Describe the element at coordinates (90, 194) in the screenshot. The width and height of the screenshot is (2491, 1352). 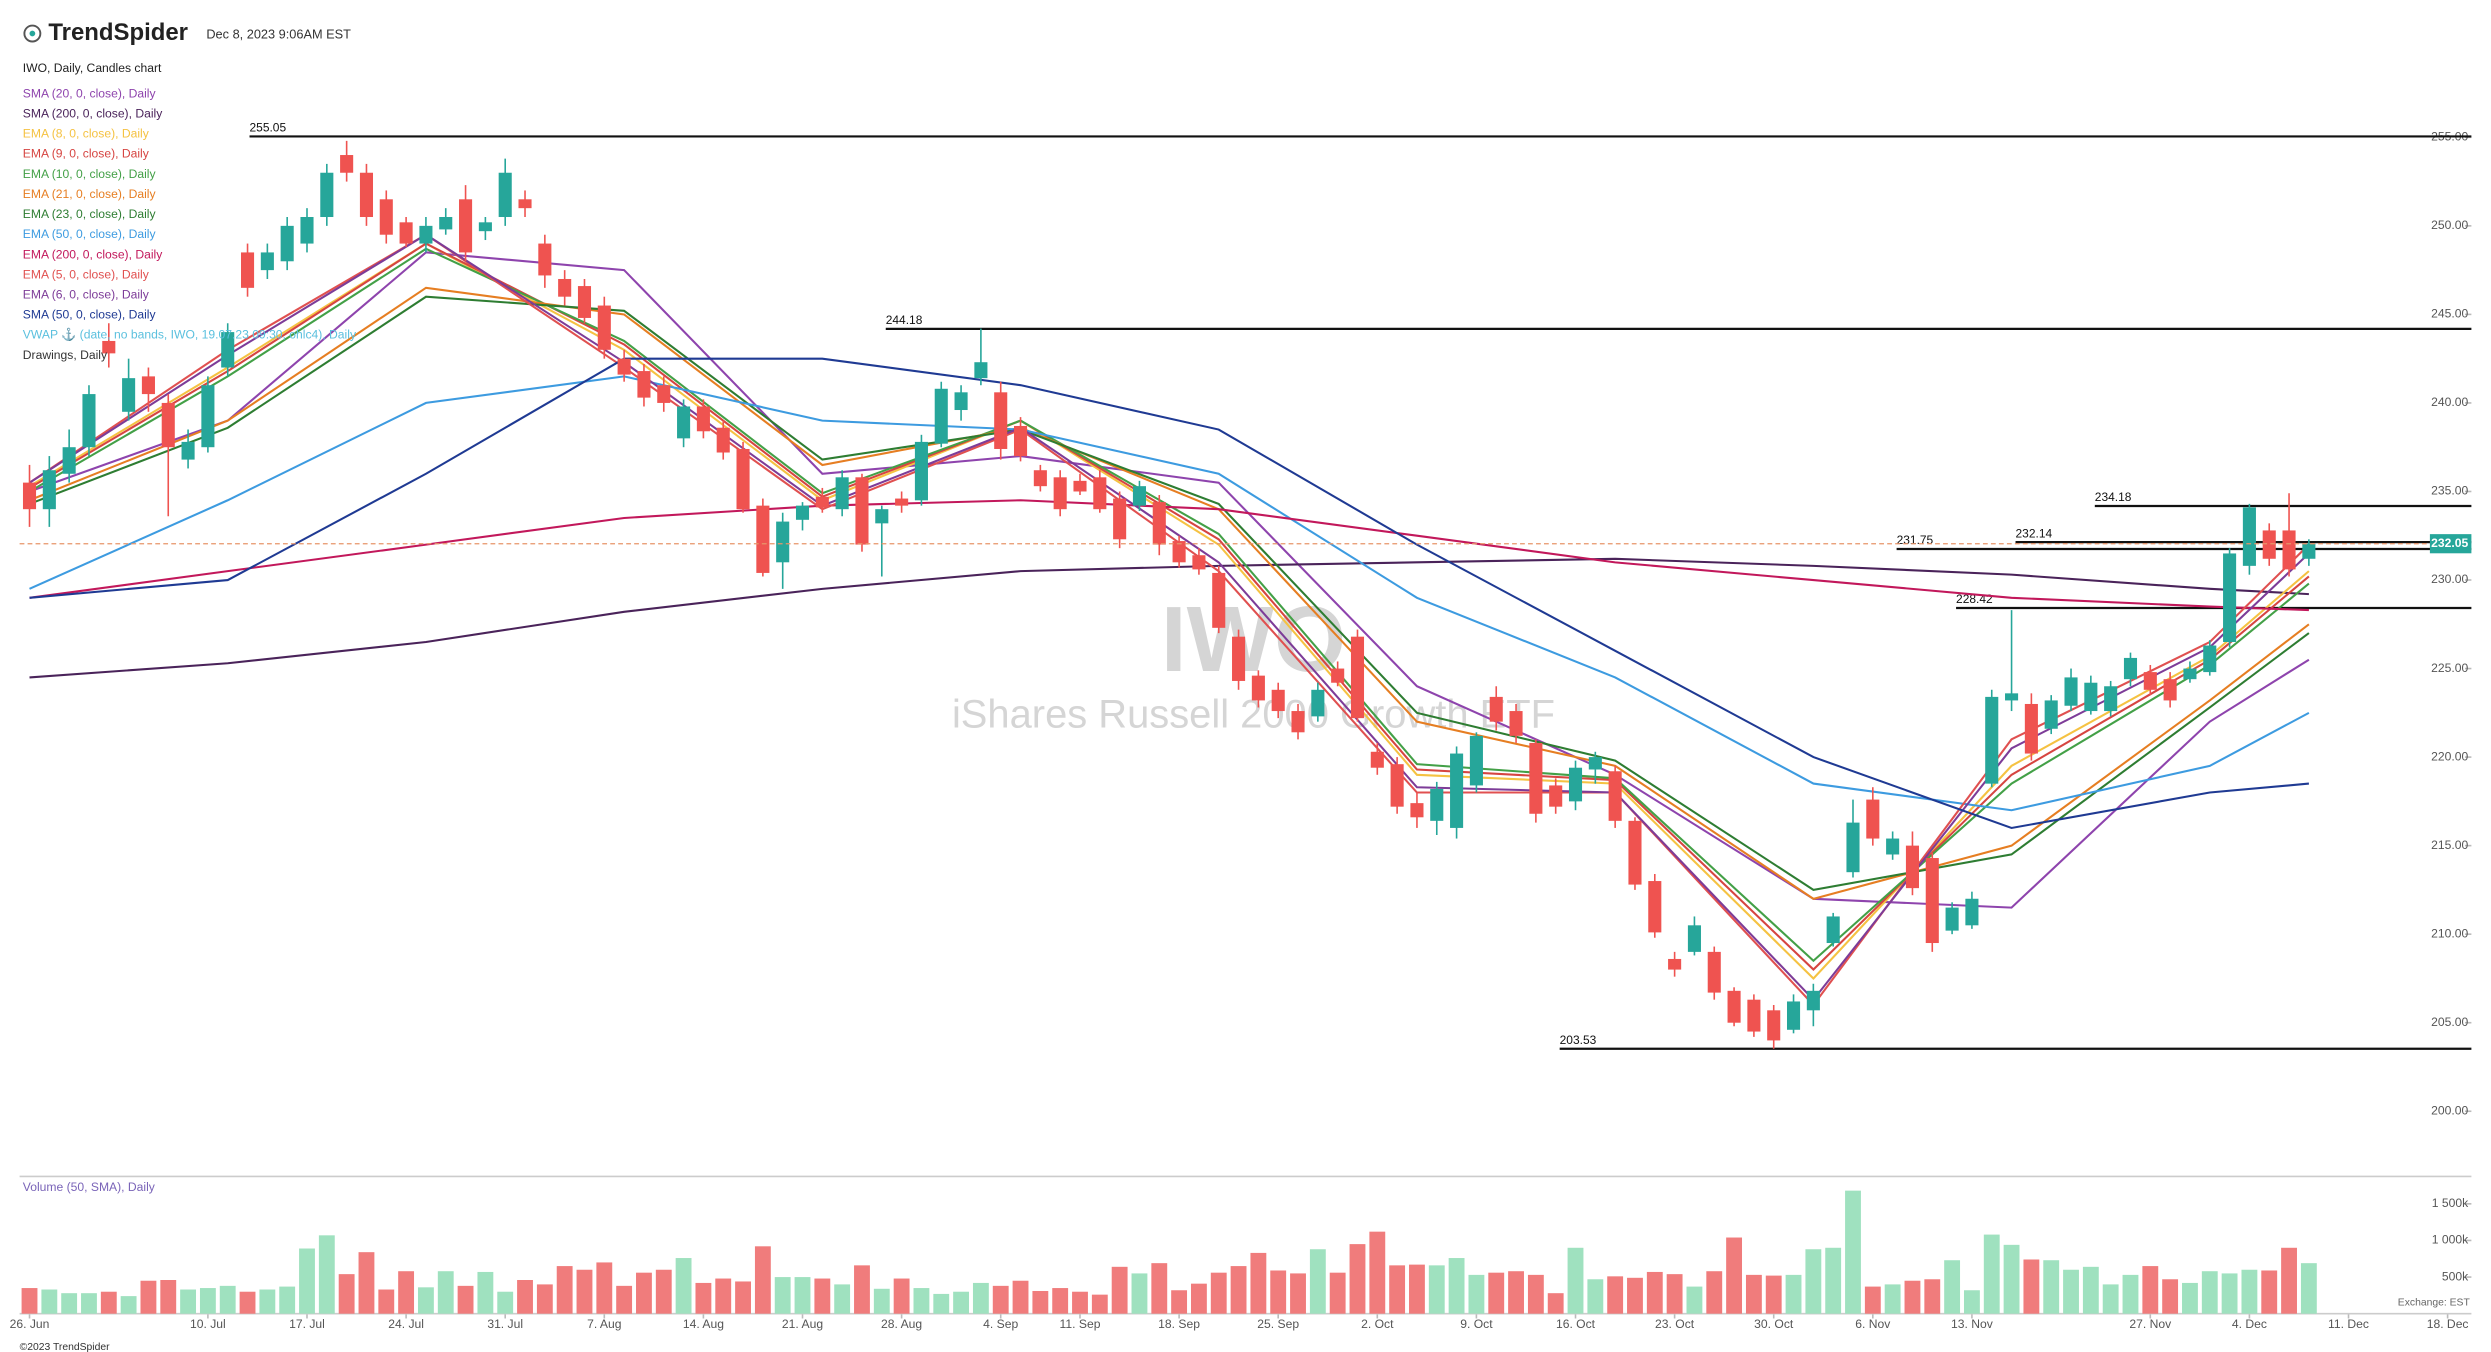
I see `legend-entry: EMA (21, 0, close), Daily` at that location.